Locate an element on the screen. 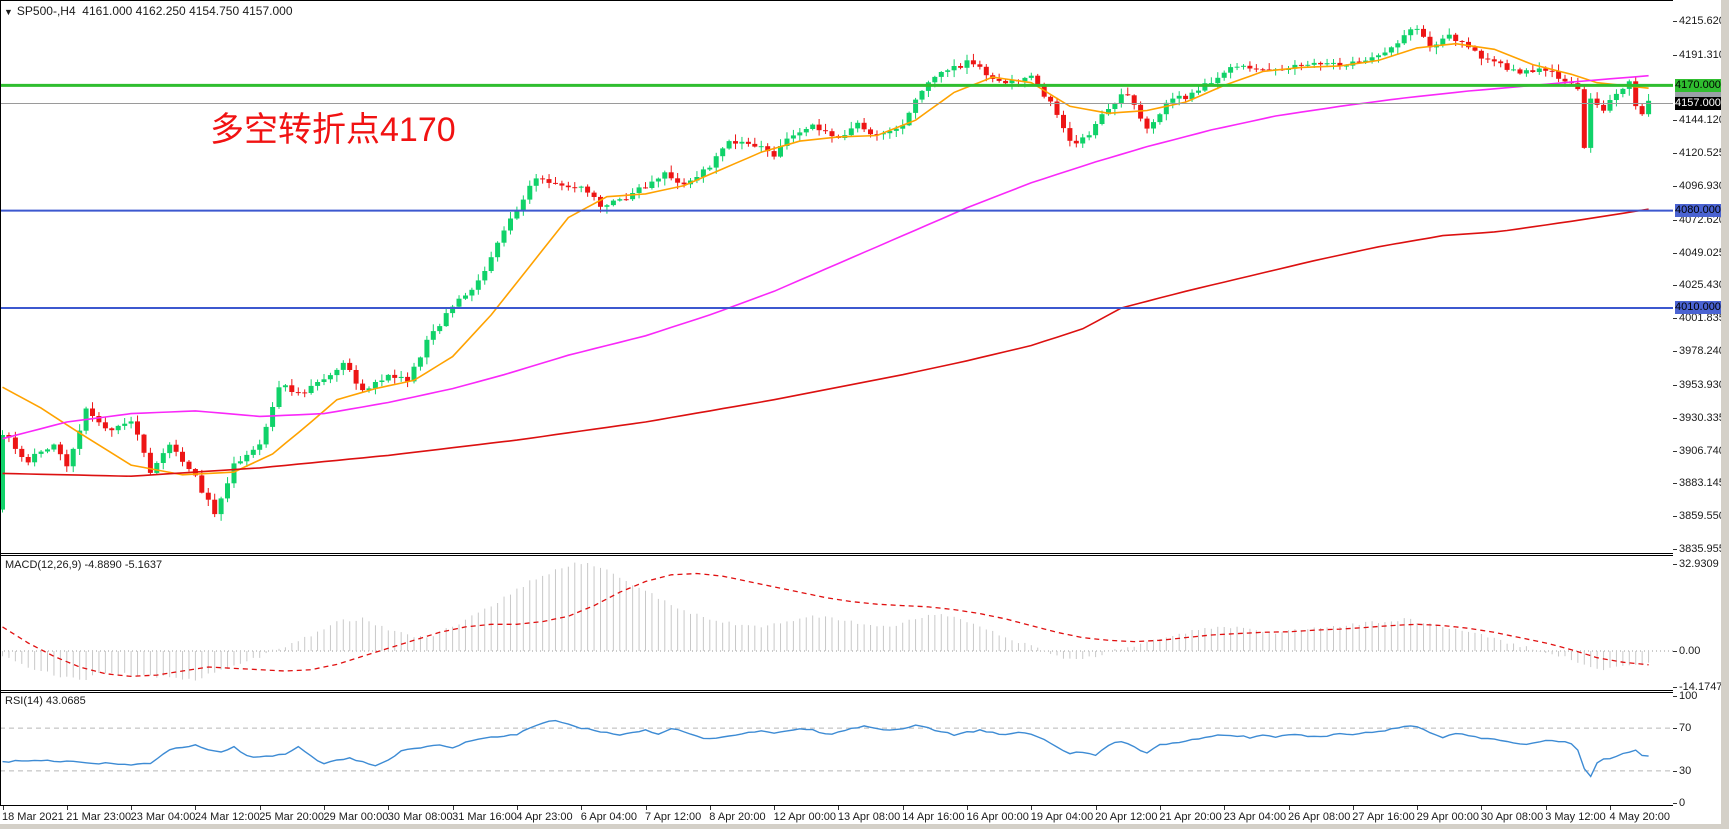  price-tick-label: 4025.430 is located at coordinates (1702, 285).